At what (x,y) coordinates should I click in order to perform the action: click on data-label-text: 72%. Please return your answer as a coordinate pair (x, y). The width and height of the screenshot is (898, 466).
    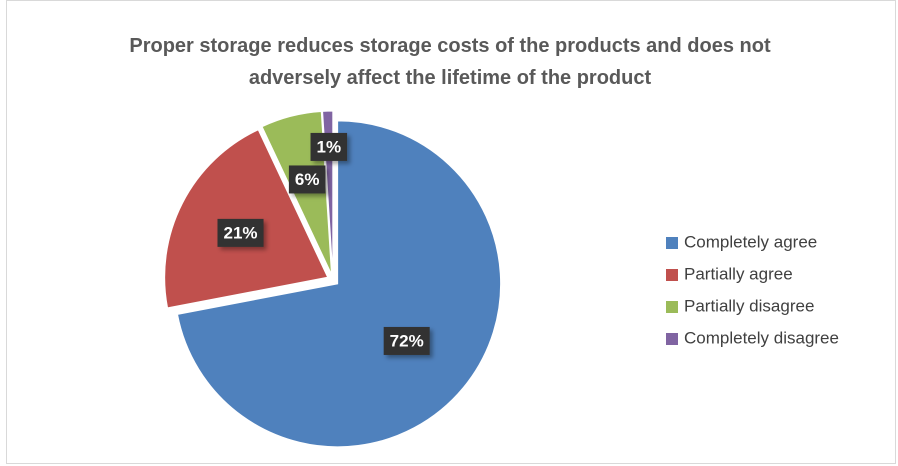
    Looking at the image, I should click on (407, 340).